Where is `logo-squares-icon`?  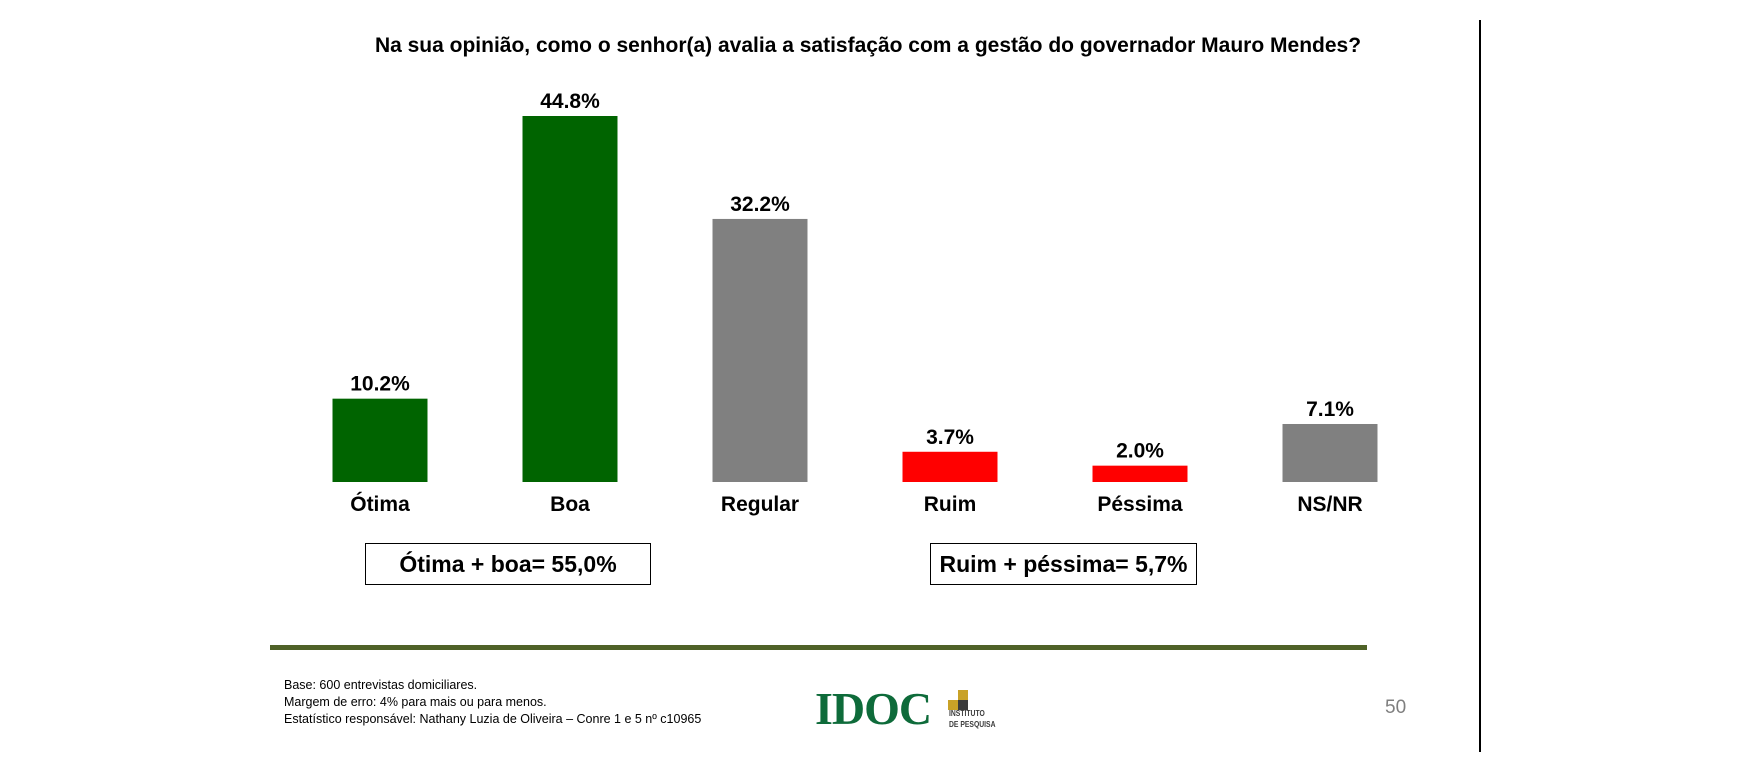 logo-squares-icon is located at coordinates (959, 701).